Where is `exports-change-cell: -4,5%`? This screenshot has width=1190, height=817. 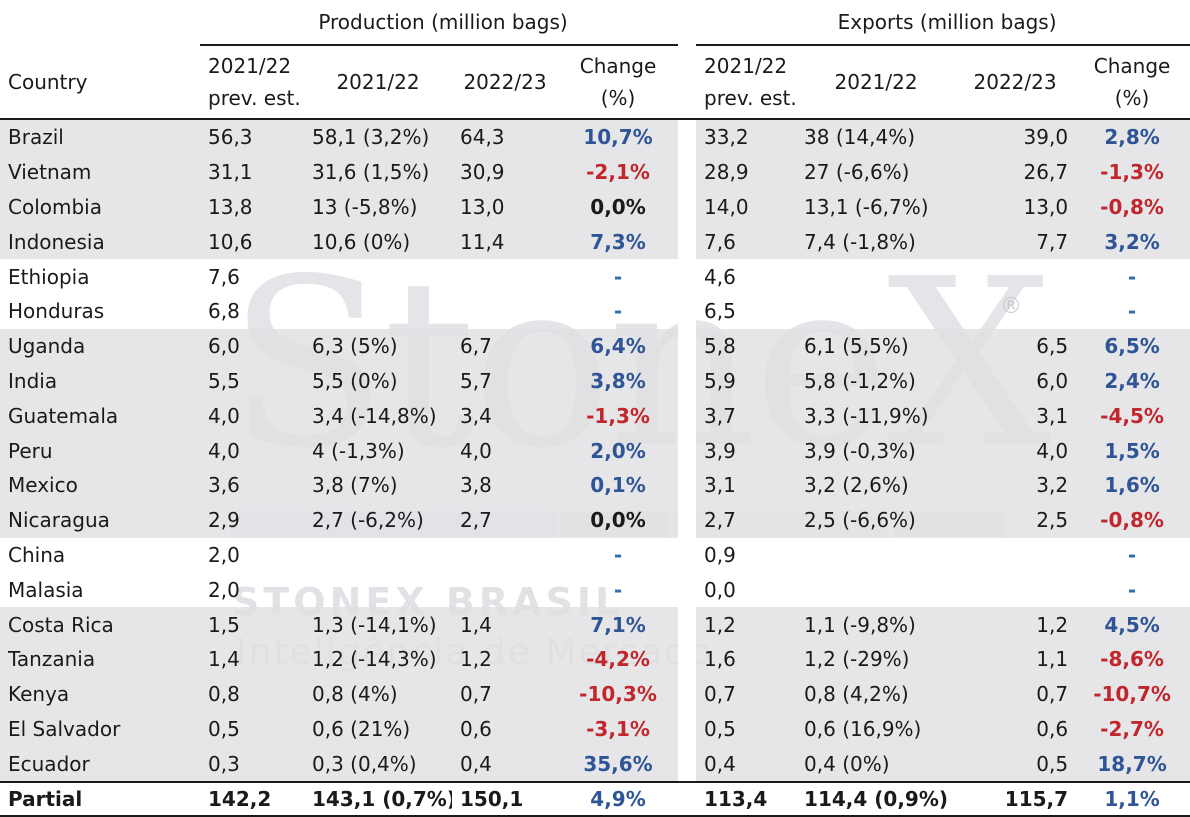 exports-change-cell: -4,5% is located at coordinates (1132, 416).